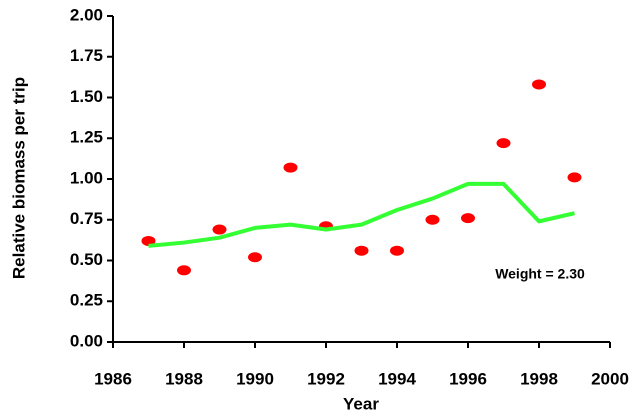  Describe the element at coordinates (86, 177) in the screenshot. I see `y-tick-label: 1.00` at that location.